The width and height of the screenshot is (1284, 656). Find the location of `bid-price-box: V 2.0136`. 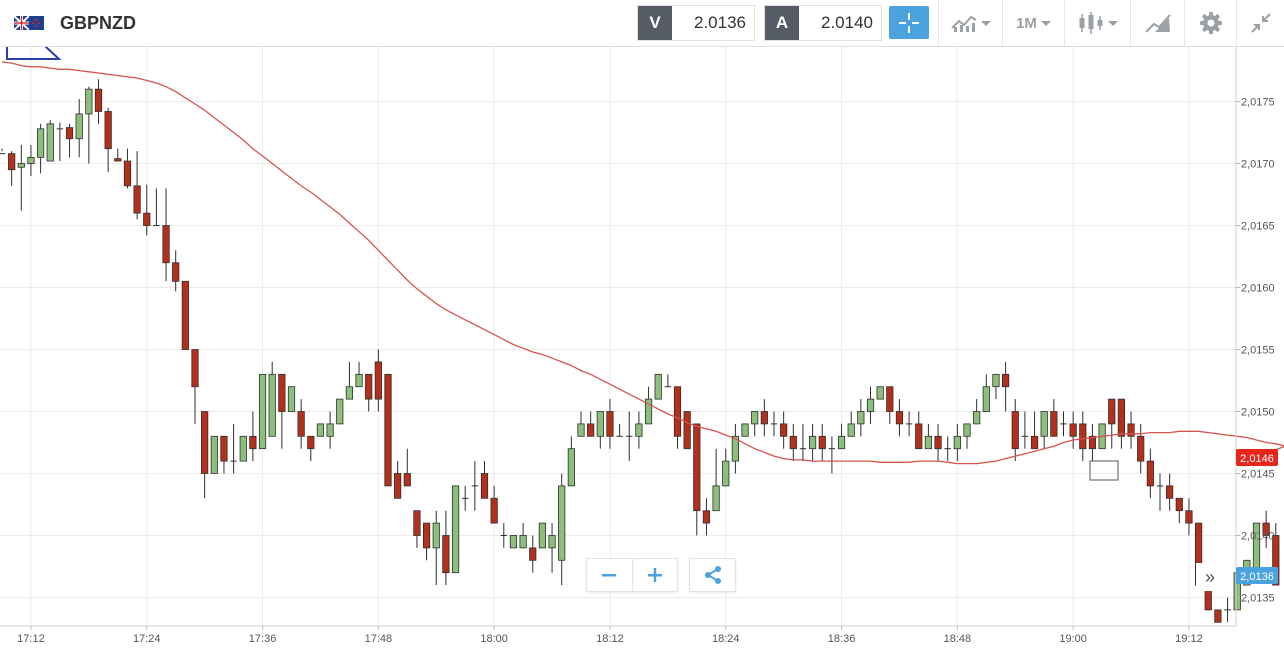

bid-price-box: V 2.0136 is located at coordinates (696, 23).